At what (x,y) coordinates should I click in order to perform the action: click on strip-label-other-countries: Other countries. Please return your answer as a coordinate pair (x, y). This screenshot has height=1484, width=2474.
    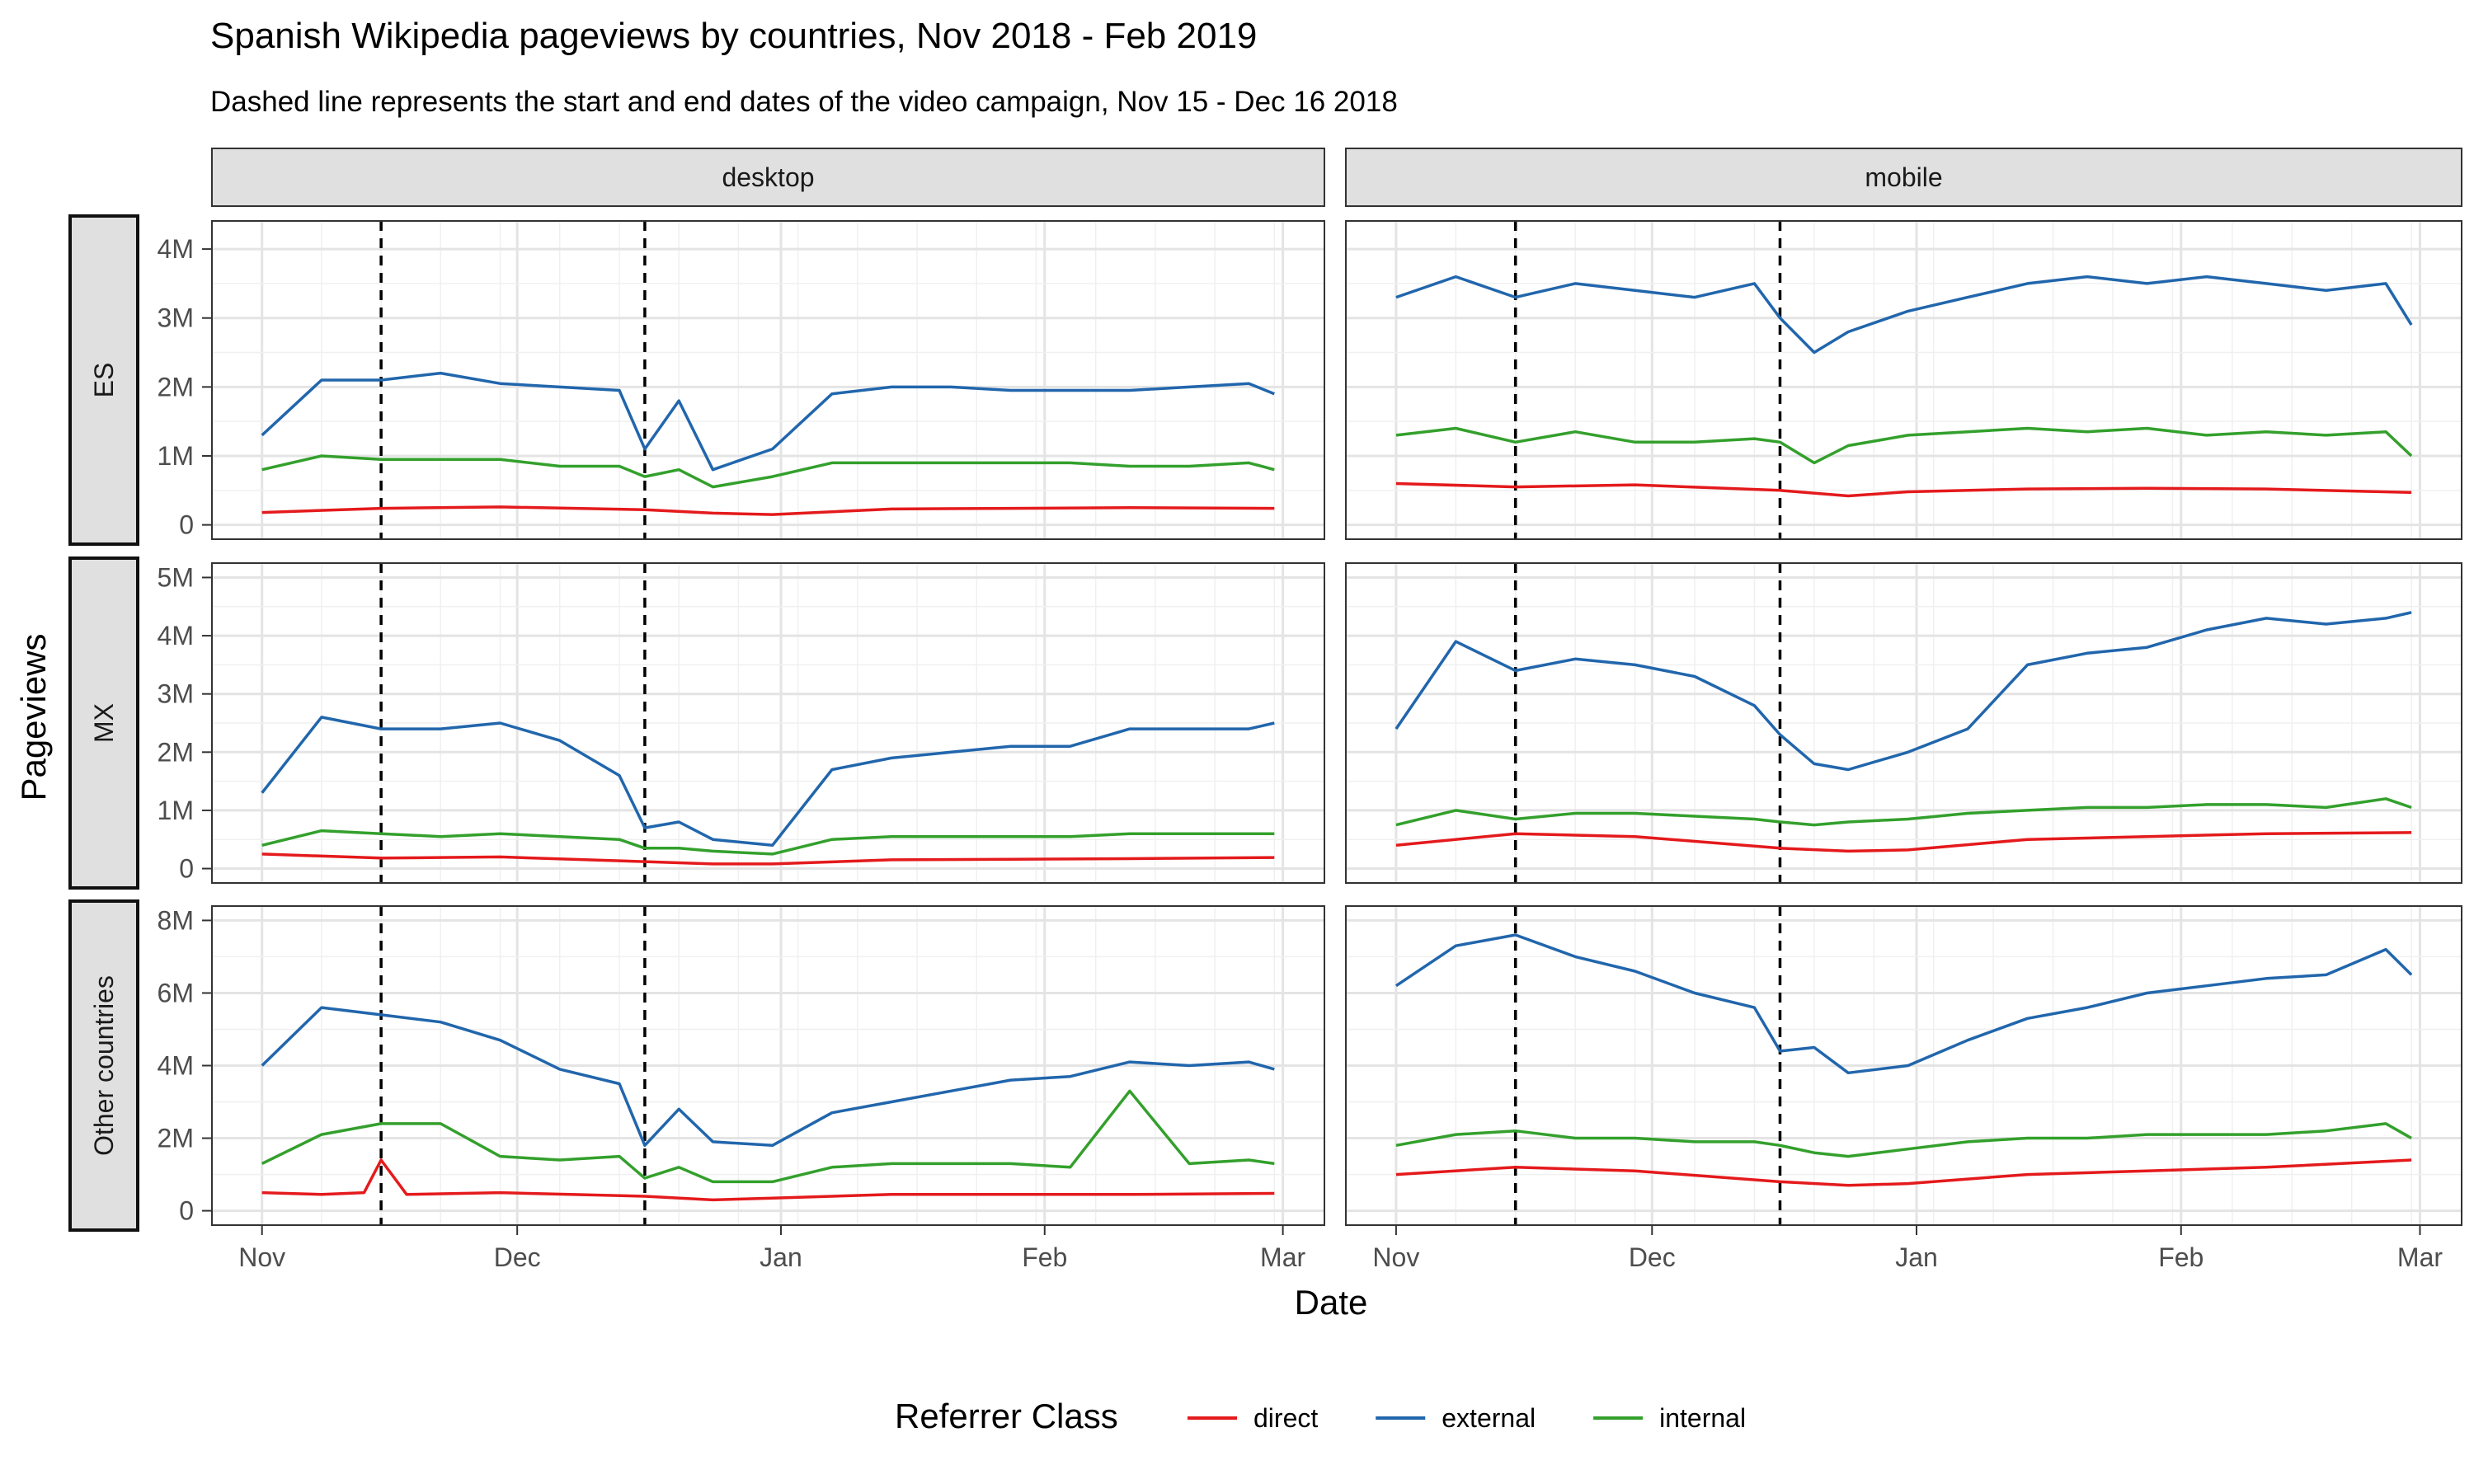
    Looking at the image, I should click on (104, 1065).